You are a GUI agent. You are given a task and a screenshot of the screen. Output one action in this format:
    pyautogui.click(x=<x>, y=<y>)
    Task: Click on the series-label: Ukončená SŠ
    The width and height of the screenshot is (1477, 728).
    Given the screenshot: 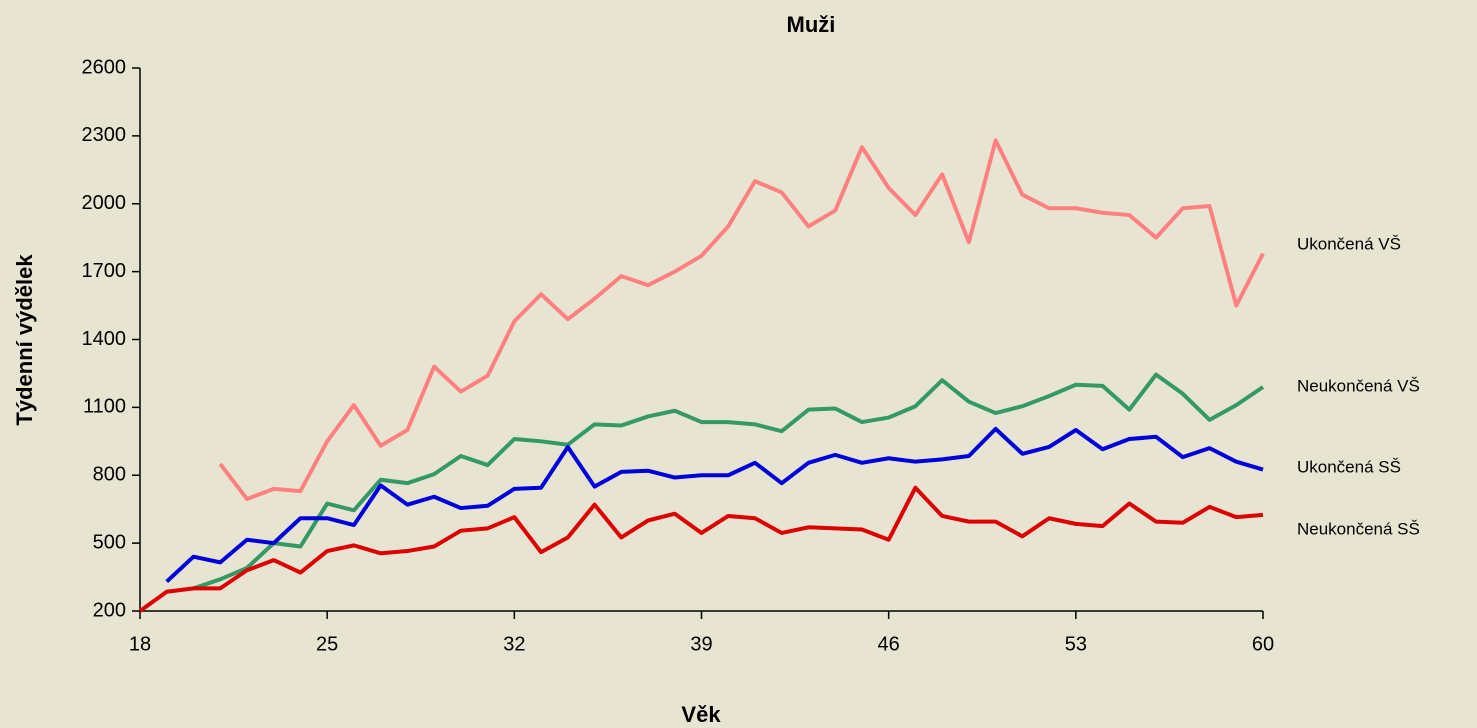 What is the action you would take?
    pyautogui.click(x=1349, y=466)
    